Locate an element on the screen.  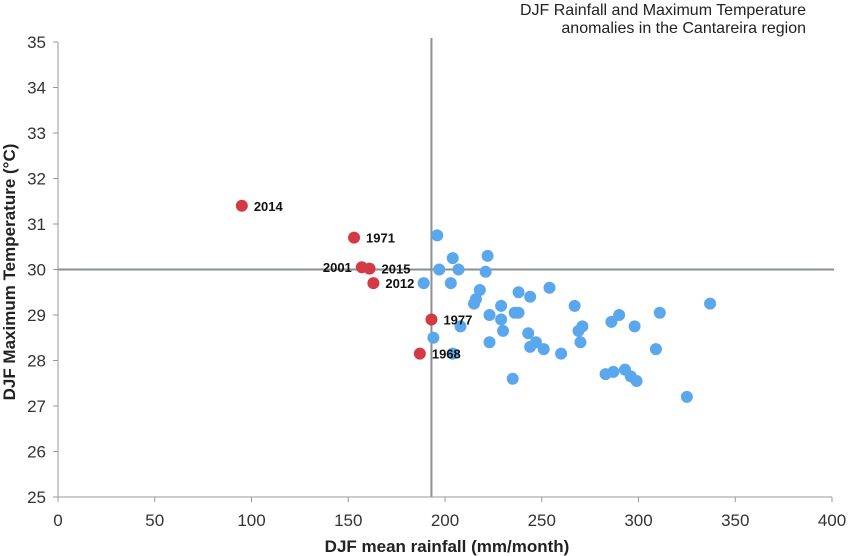
chart-title-line-2: anomalies in the Cantareira region is located at coordinates (683, 28).